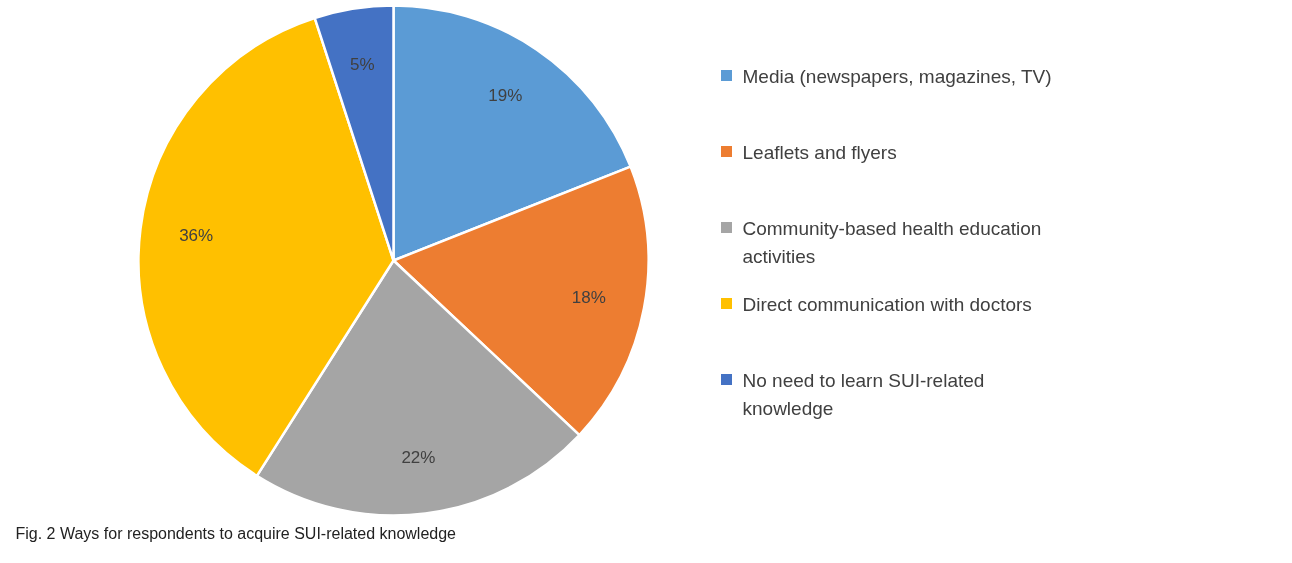 The height and width of the screenshot is (563, 1292). What do you see at coordinates (892, 242) in the screenshot?
I see `legend-label: Community-based health education activities` at bounding box center [892, 242].